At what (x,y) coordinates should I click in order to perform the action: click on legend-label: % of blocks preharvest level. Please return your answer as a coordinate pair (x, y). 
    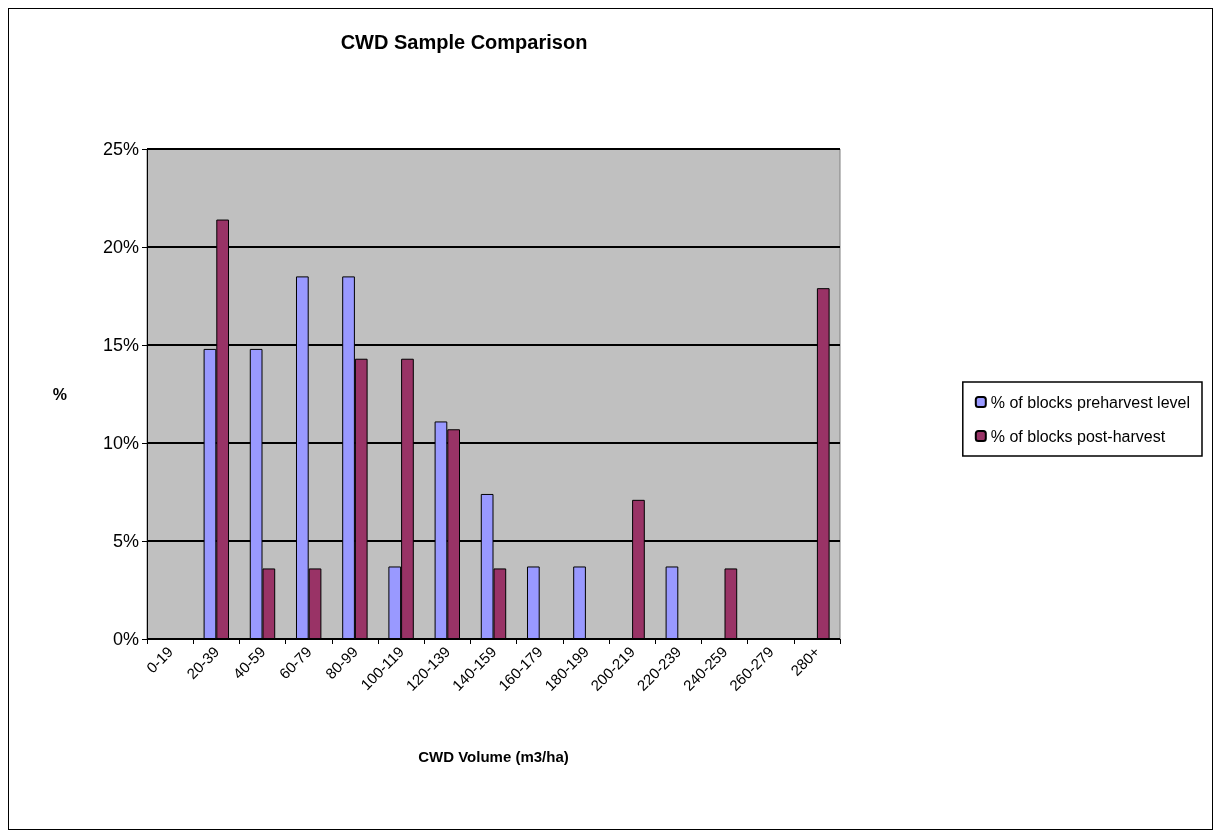
    Looking at the image, I should click on (1090, 402).